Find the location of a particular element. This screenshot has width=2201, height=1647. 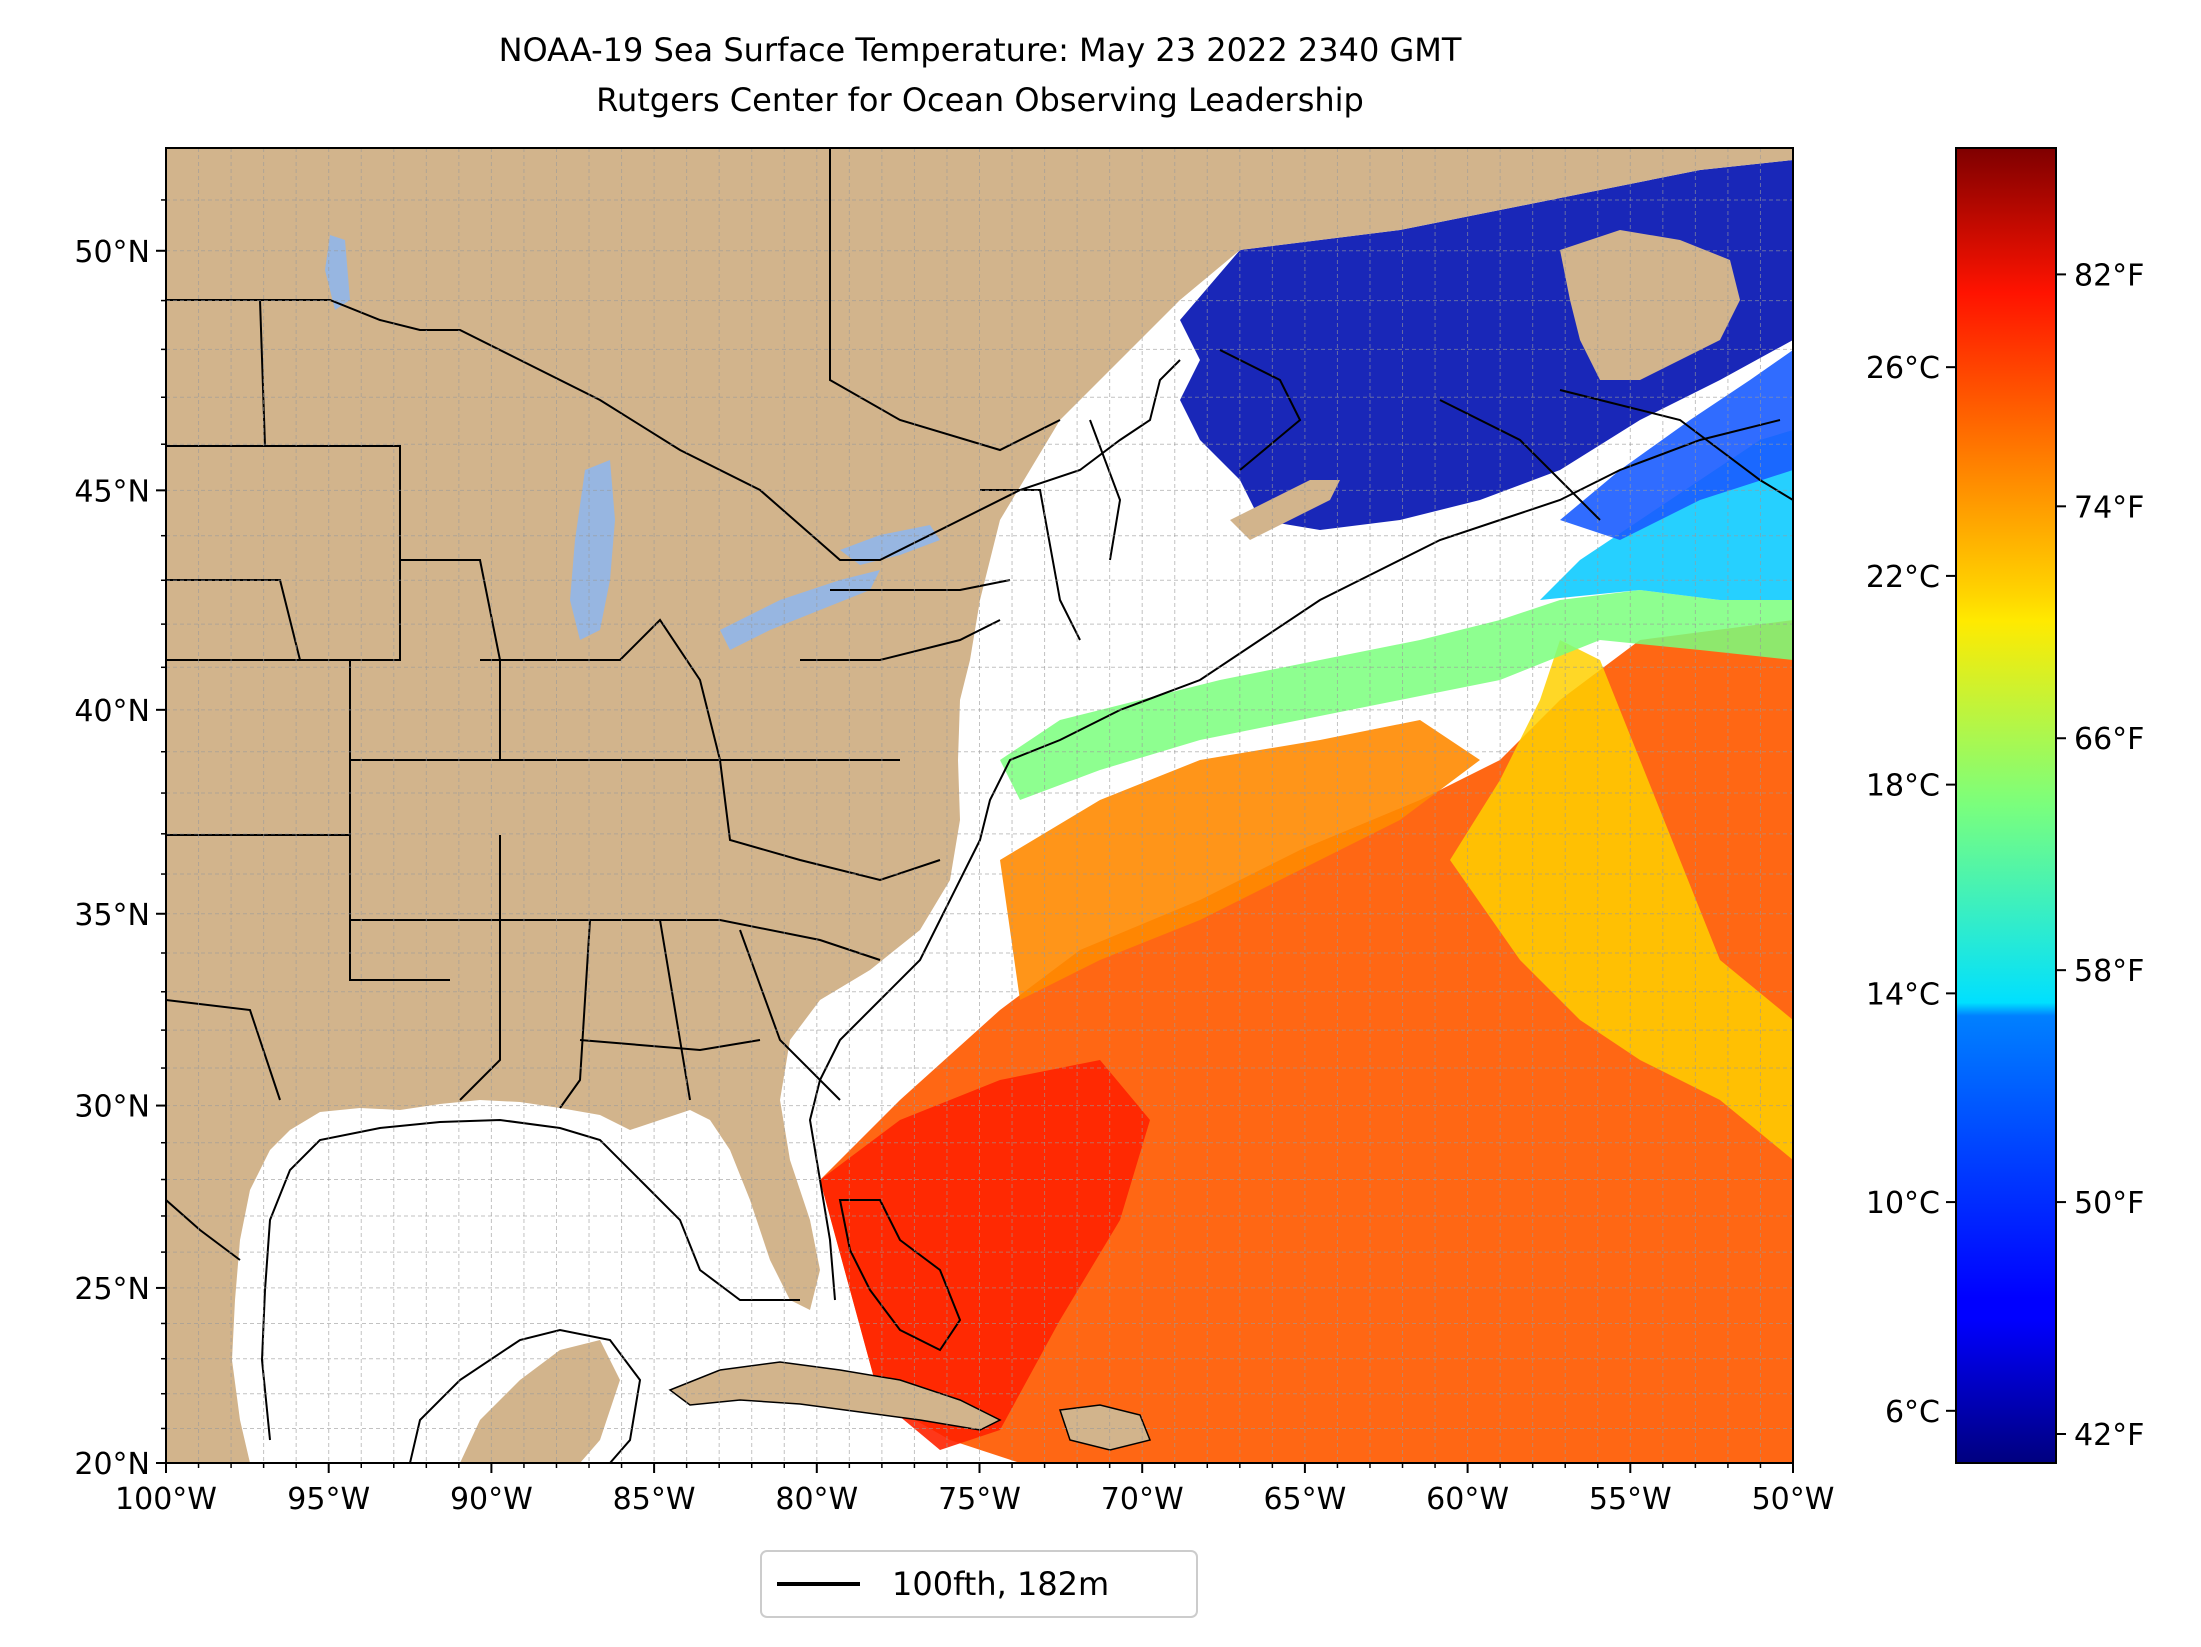

fahrenheit-tick-label: 74°F is located at coordinates (2109, 507).